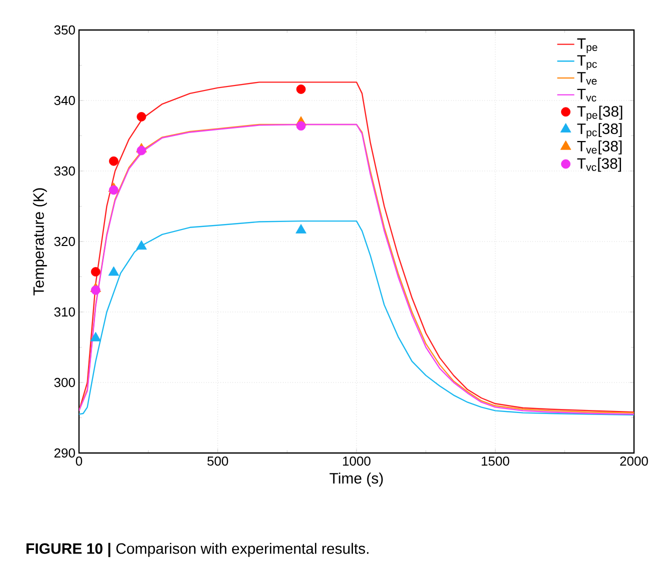  Describe the element at coordinates (599, 165) in the screenshot. I see `legend-label: T$_{vc}$[38]` at that location.